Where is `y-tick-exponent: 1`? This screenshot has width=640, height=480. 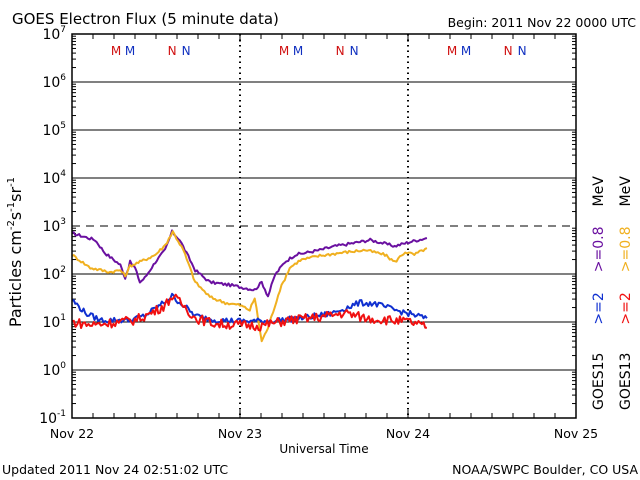 y-tick-exponent: 1 is located at coordinates (63, 318).